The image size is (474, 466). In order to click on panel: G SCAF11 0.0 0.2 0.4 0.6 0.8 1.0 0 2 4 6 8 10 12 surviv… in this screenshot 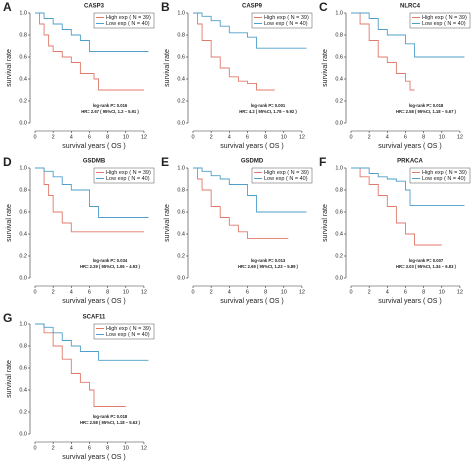, I will do `click(79, 386)`.